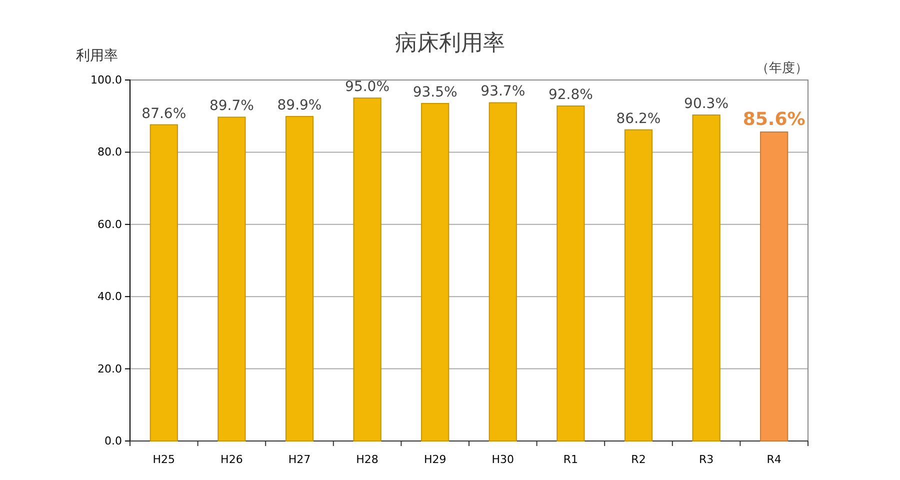 Image resolution: width=900 pixels, height=480 pixels. What do you see at coordinates (106, 80) in the screenshot?
I see `y-tick-label: 100.0` at bounding box center [106, 80].